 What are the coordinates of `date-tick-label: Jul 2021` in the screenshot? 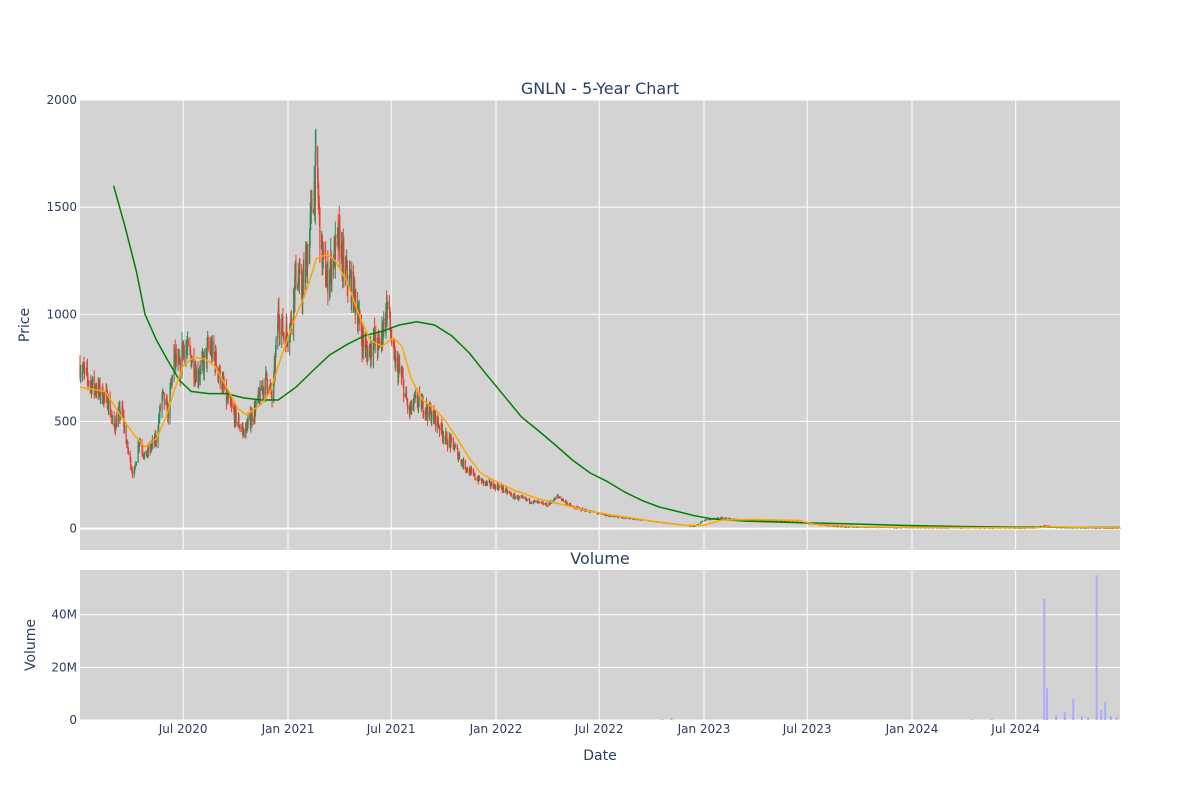 It's located at (391, 729).